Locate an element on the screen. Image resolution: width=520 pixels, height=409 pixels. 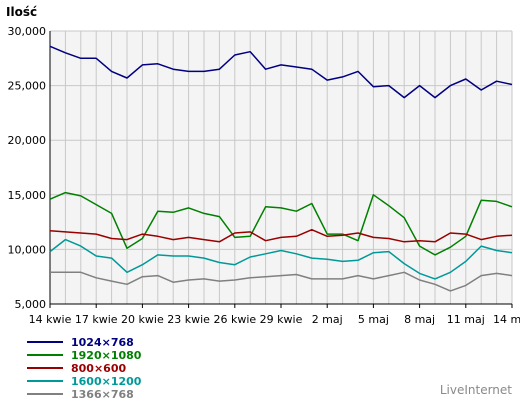
y-tick-label: 25,000 is located at coordinates (27, 86).